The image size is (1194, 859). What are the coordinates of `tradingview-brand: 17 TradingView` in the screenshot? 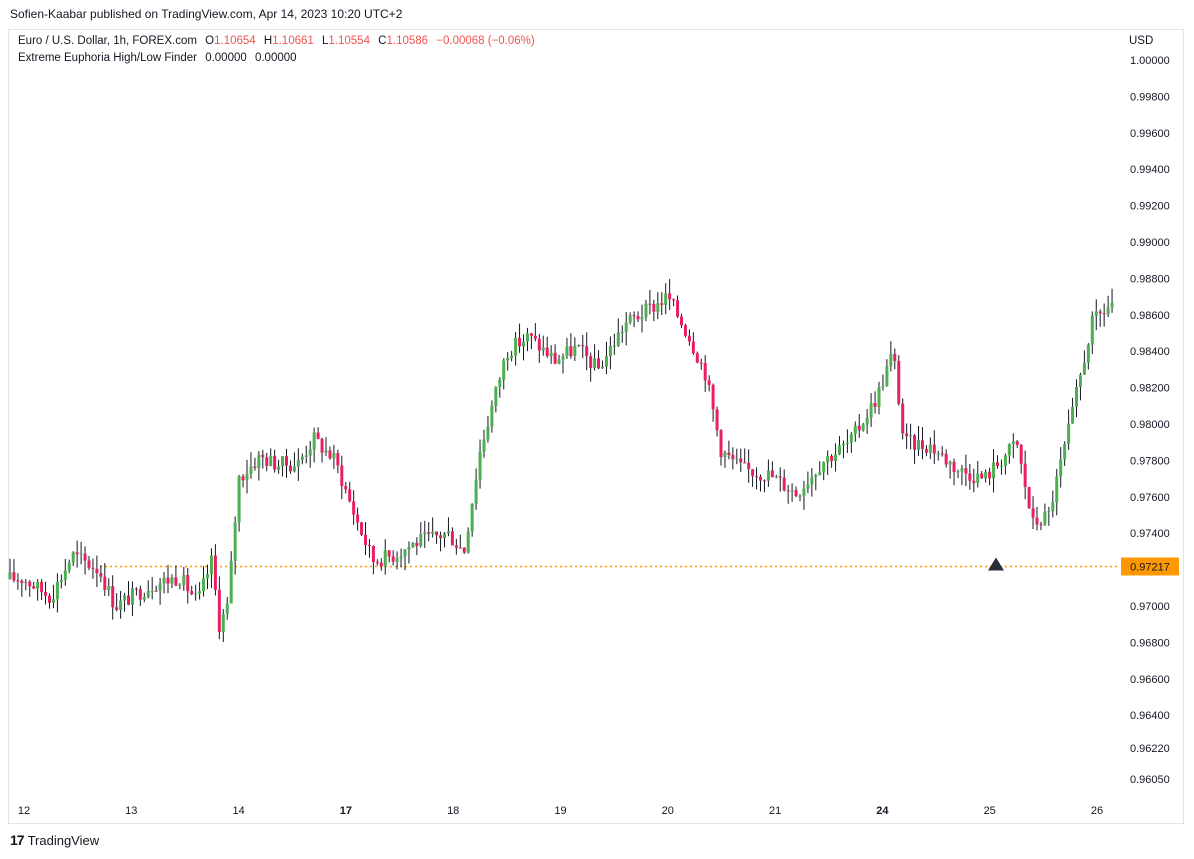 It's located at (54, 840).